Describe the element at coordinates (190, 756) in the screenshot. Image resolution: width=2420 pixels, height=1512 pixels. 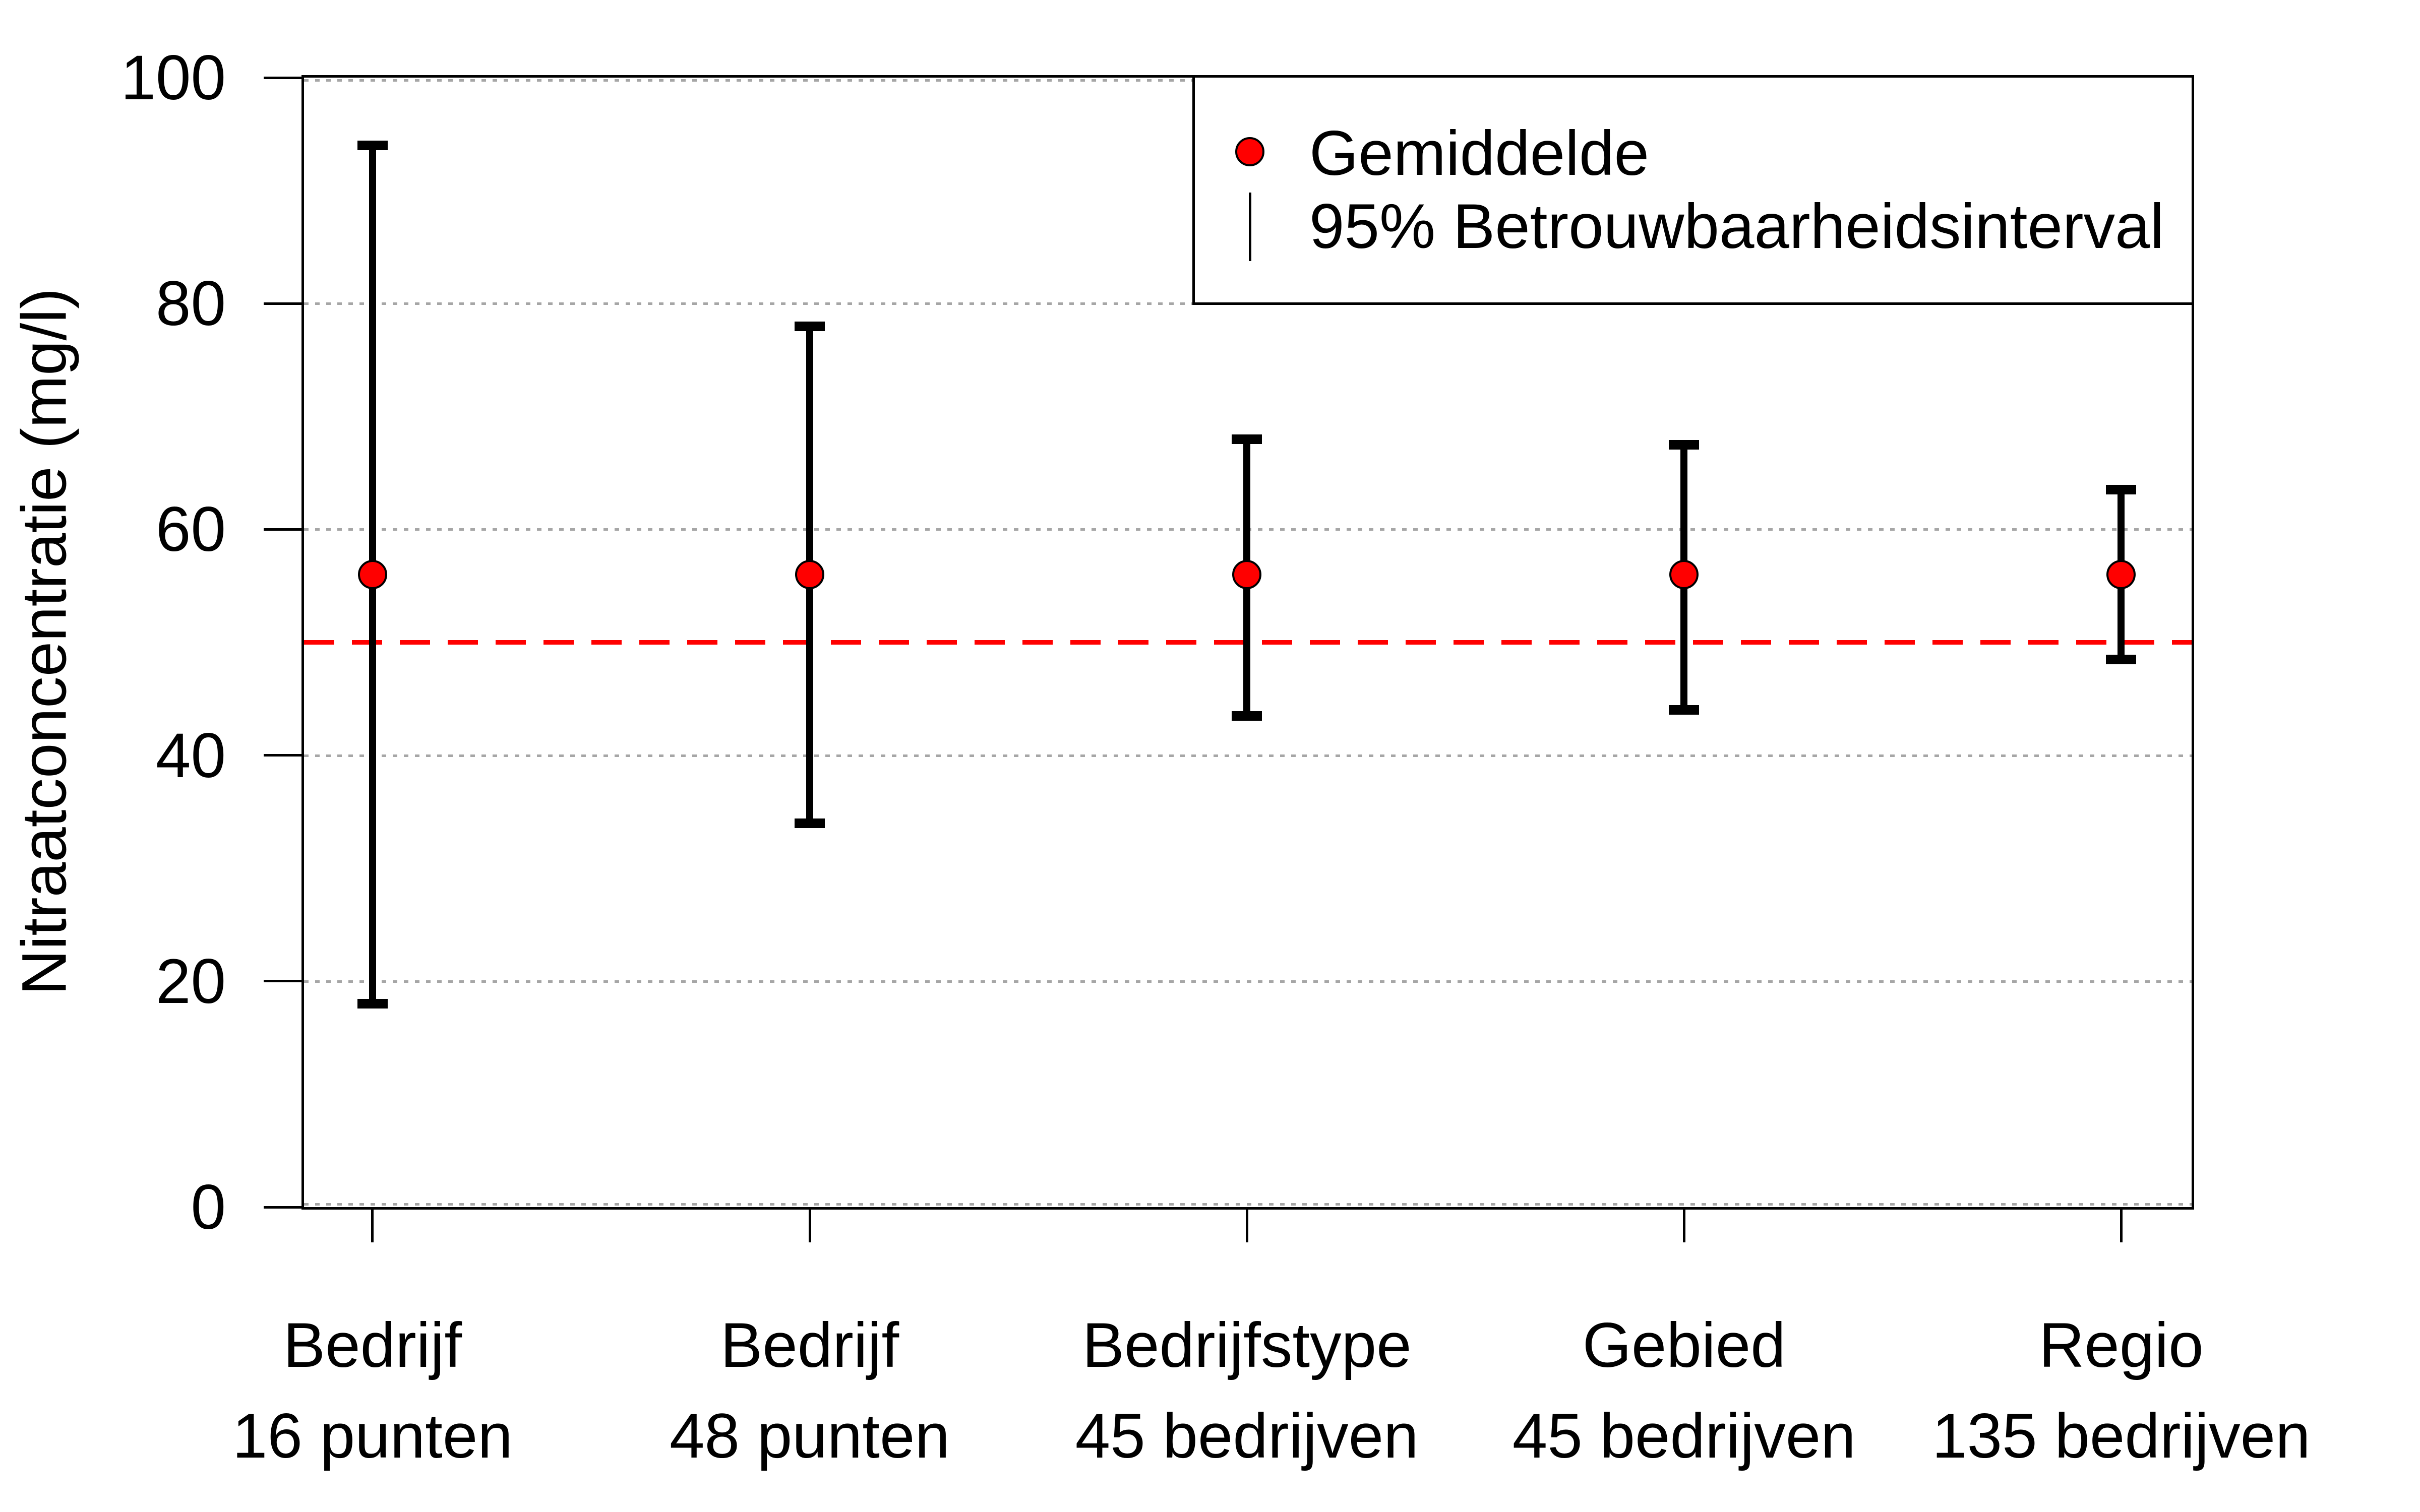
I see `y-tick-label-40: 40` at that location.